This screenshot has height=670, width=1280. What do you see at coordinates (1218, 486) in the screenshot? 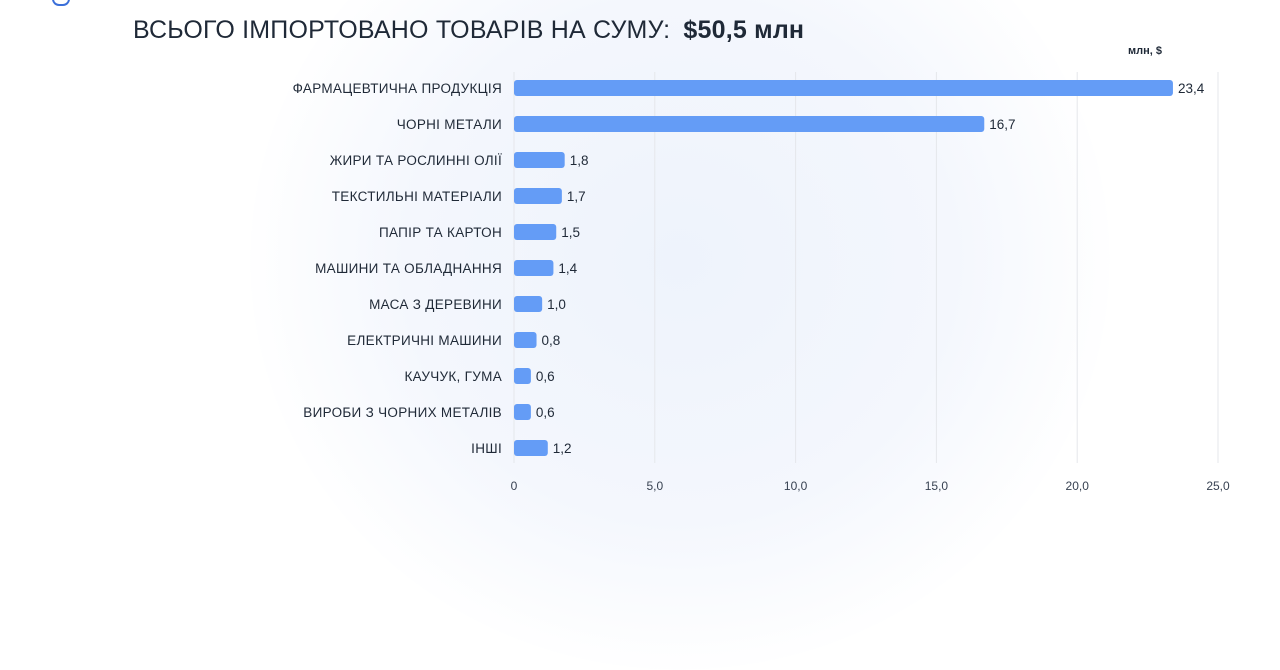
I see `x-tick-label: 25,0` at bounding box center [1218, 486].